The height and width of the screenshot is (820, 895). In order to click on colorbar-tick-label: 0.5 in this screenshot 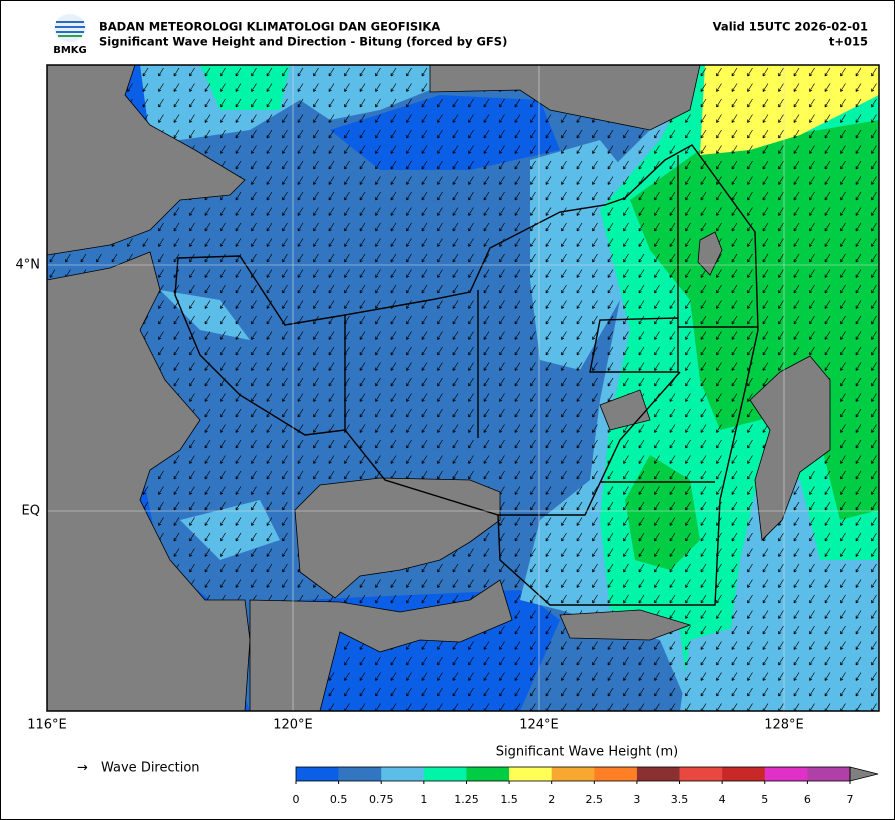, I will do `click(339, 799)`.